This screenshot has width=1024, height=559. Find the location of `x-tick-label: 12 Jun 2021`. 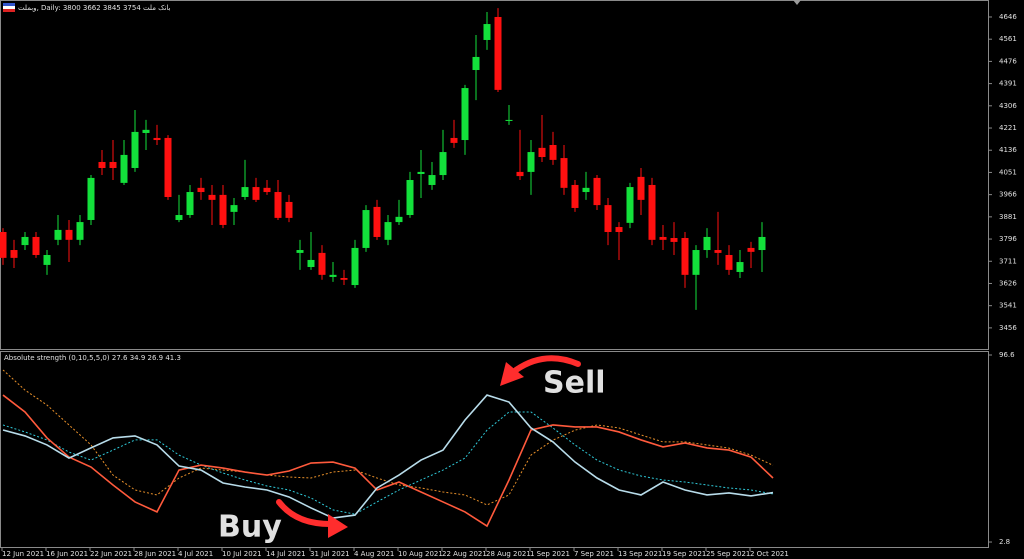

x-tick-label: 12 Jun 2021 is located at coordinates (23, 554).